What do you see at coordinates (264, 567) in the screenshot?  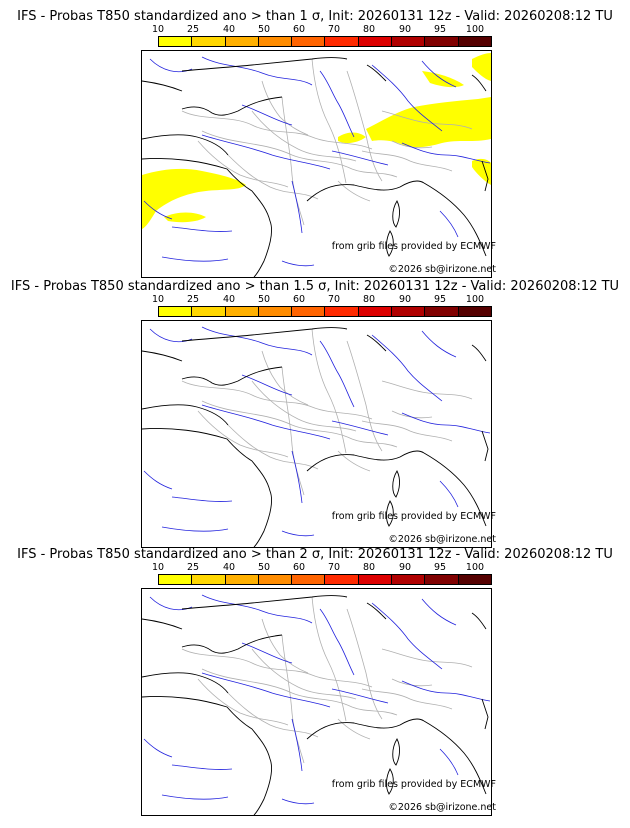 I see `colorbar-tick-label: 50` at bounding box center [264, 567].